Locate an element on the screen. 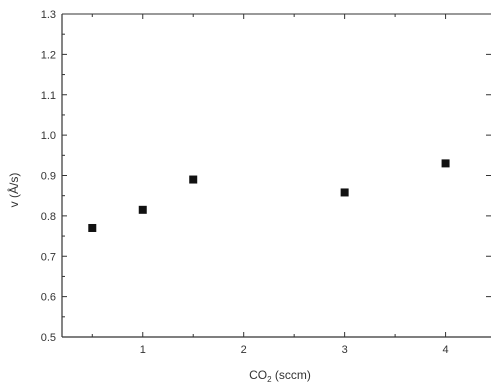  x-axis-label: CO2 (sccm) is located at coordinates (280, 376).